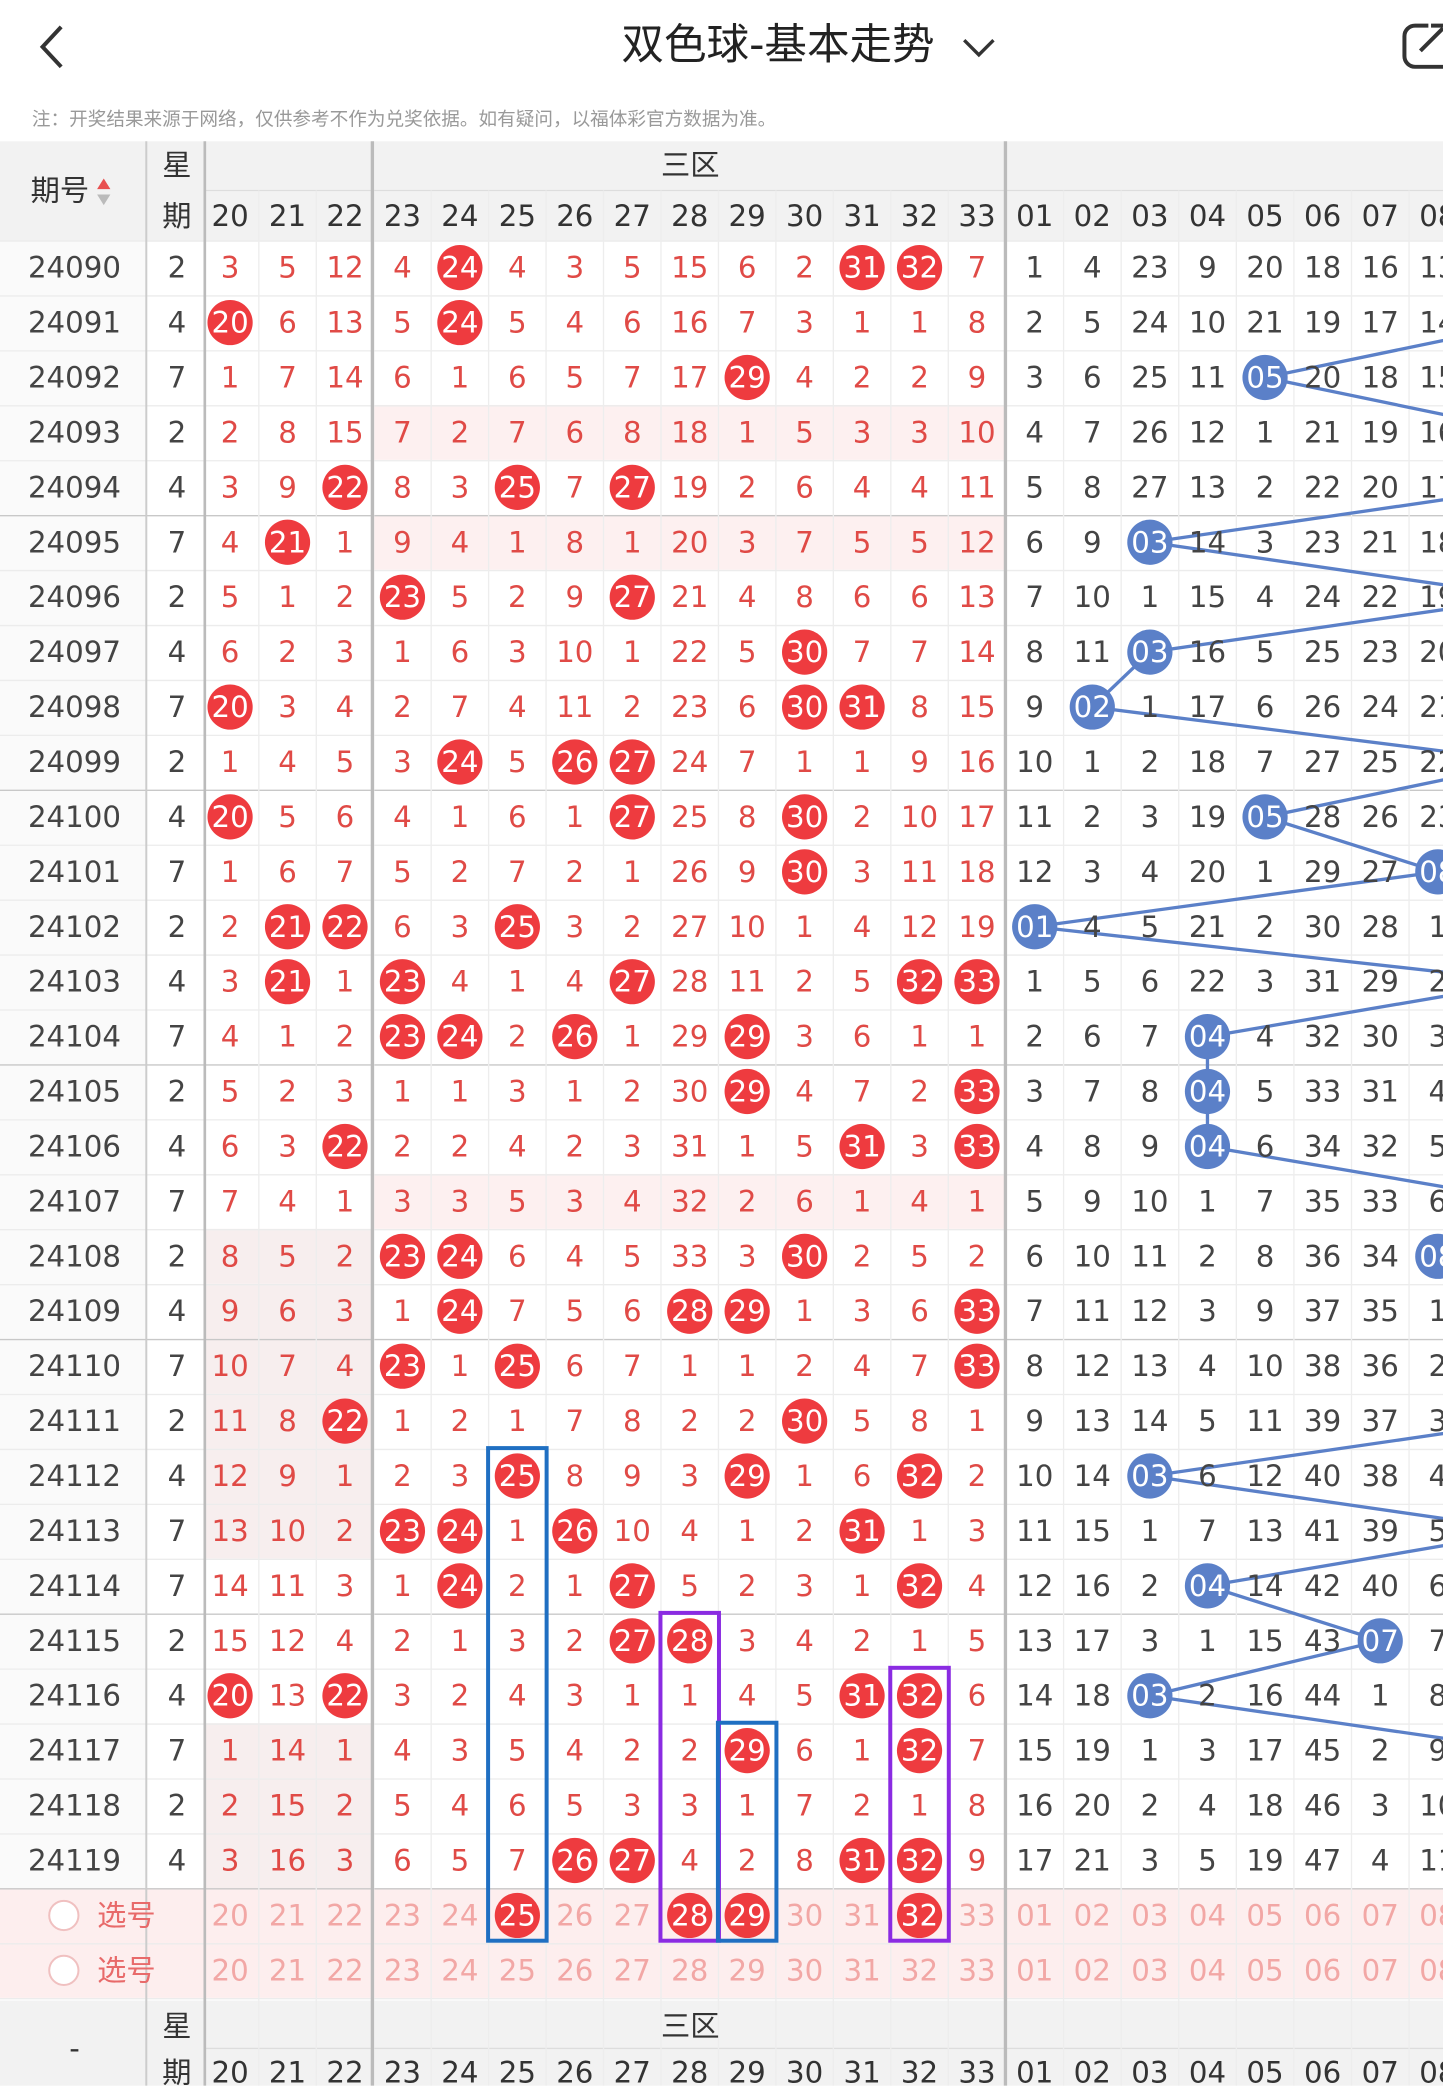 This screenshot has width=1443, height=2086. What do you see at coordinates (1436, 1696) in the screenshot?
I see `blue-miss-count: 8` at bounding box center [1436, 1696].